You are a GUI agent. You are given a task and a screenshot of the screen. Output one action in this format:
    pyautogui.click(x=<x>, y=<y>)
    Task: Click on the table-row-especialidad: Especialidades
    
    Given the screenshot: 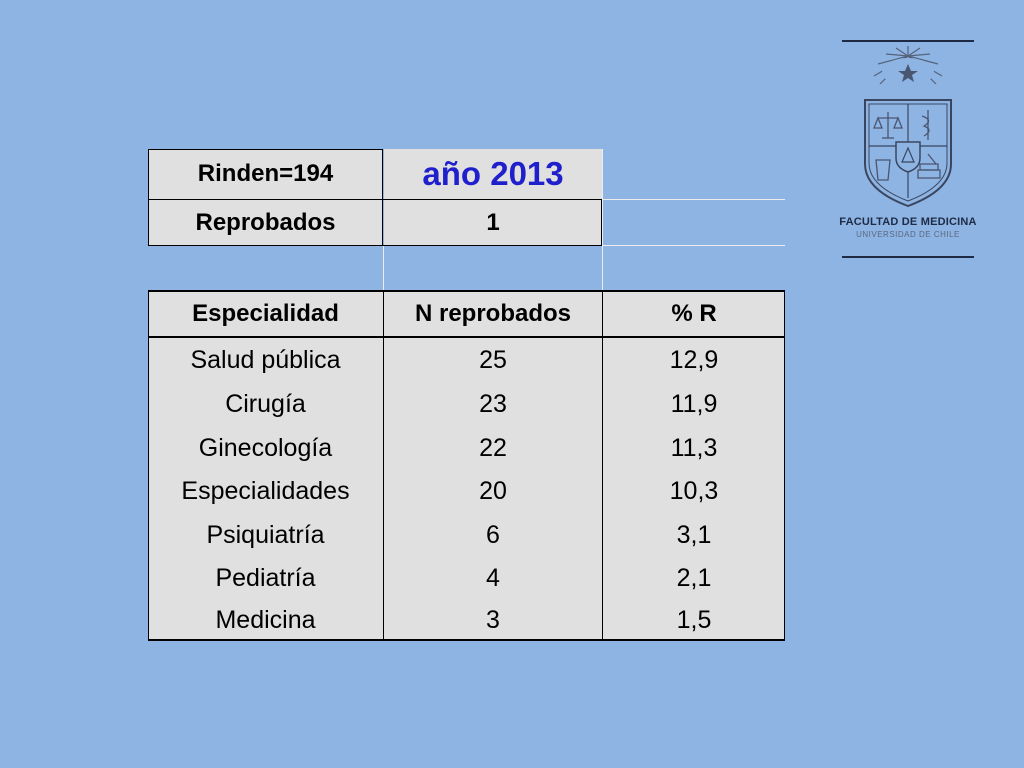 What is the action you would take?
    pyautogui.click(x=265, y=491)
    